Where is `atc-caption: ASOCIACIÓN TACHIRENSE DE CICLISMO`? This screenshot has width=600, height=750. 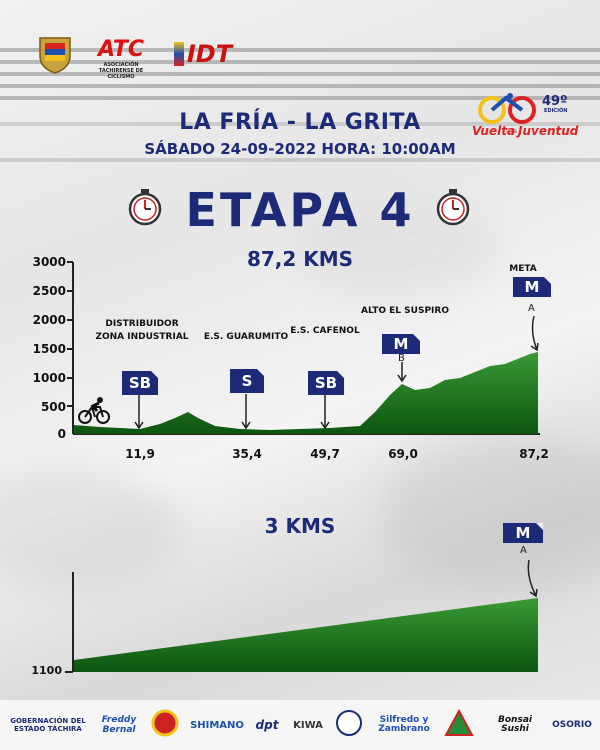
atc-caption: ASOCIACIÓN TACHIRENSE DE CICLISMO is located at coordinates (121, 70).